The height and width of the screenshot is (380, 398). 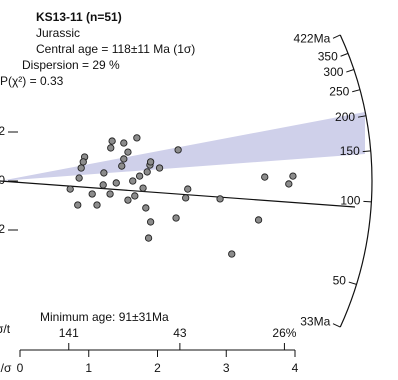 What do you see at coordinates (88, 368) in the screenshot?
I see `x-tick-label: 1` at bounding box center [88, 368].